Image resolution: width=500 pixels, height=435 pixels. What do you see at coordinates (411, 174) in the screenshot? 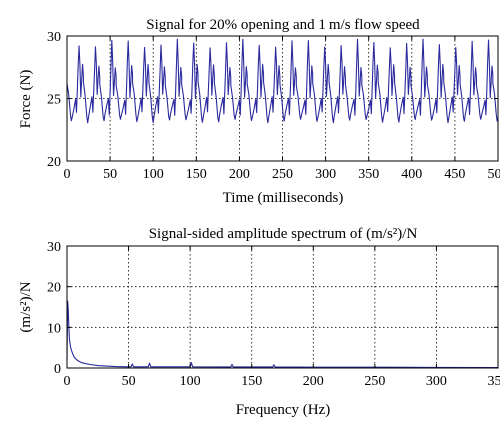
I see `x-tick-label: 400` at bounding box center [411, 174].